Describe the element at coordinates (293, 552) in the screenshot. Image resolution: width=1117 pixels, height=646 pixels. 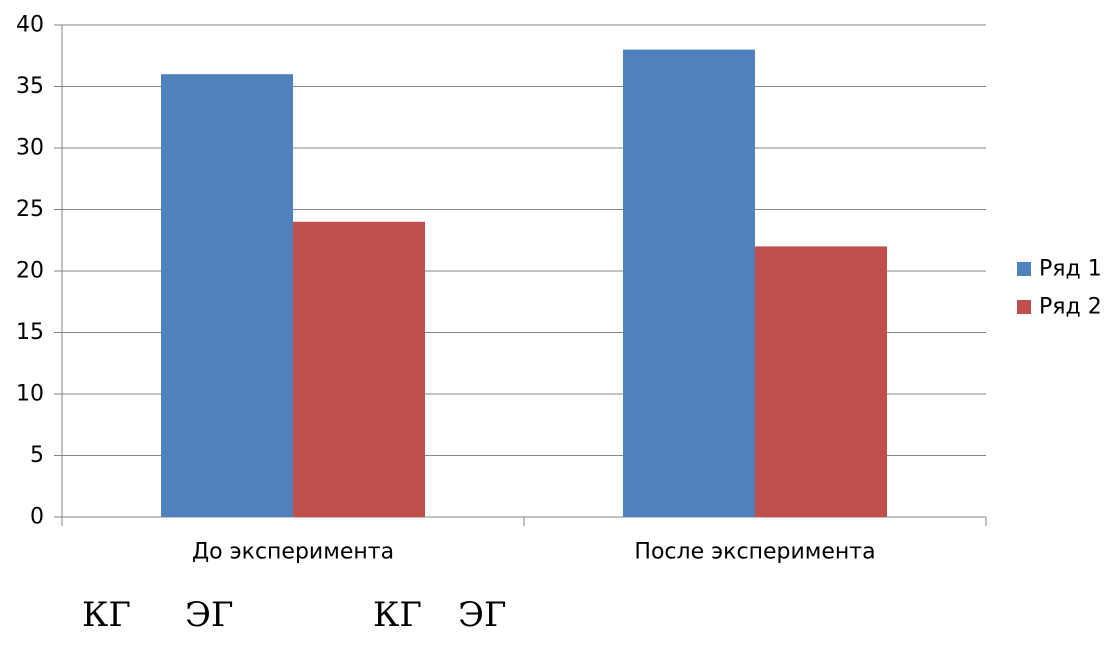
I see `x-tick-label: До эксперимента` at that location.